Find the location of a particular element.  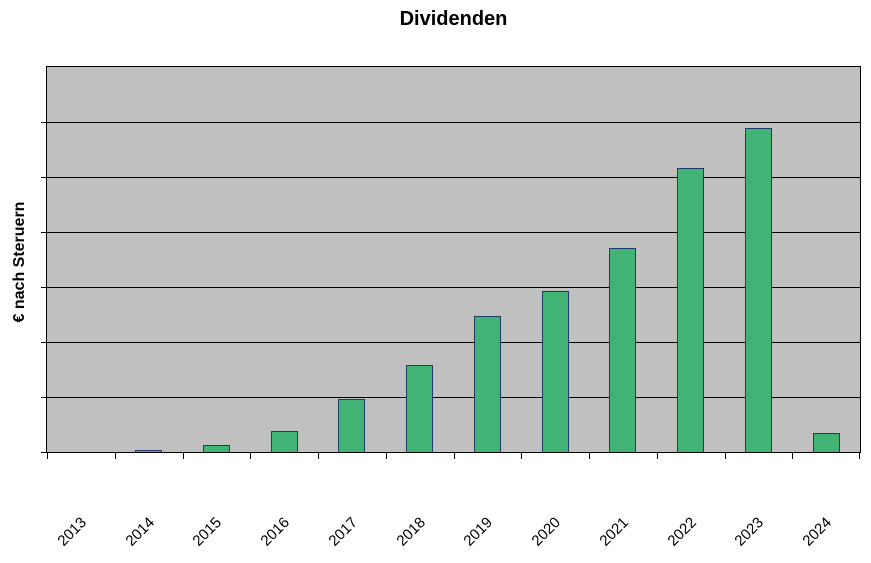

bar-2018 is located at coordinates (420, 408).